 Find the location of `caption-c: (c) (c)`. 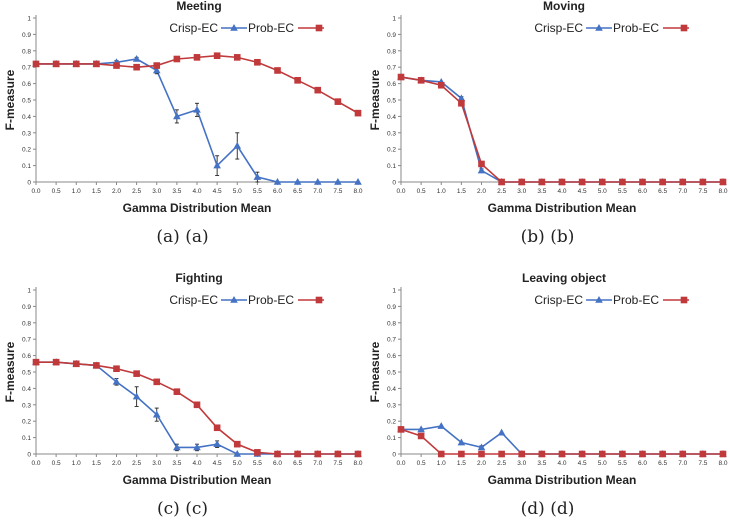

caption-c: (c) (c) is located at coordinates (182, 509).